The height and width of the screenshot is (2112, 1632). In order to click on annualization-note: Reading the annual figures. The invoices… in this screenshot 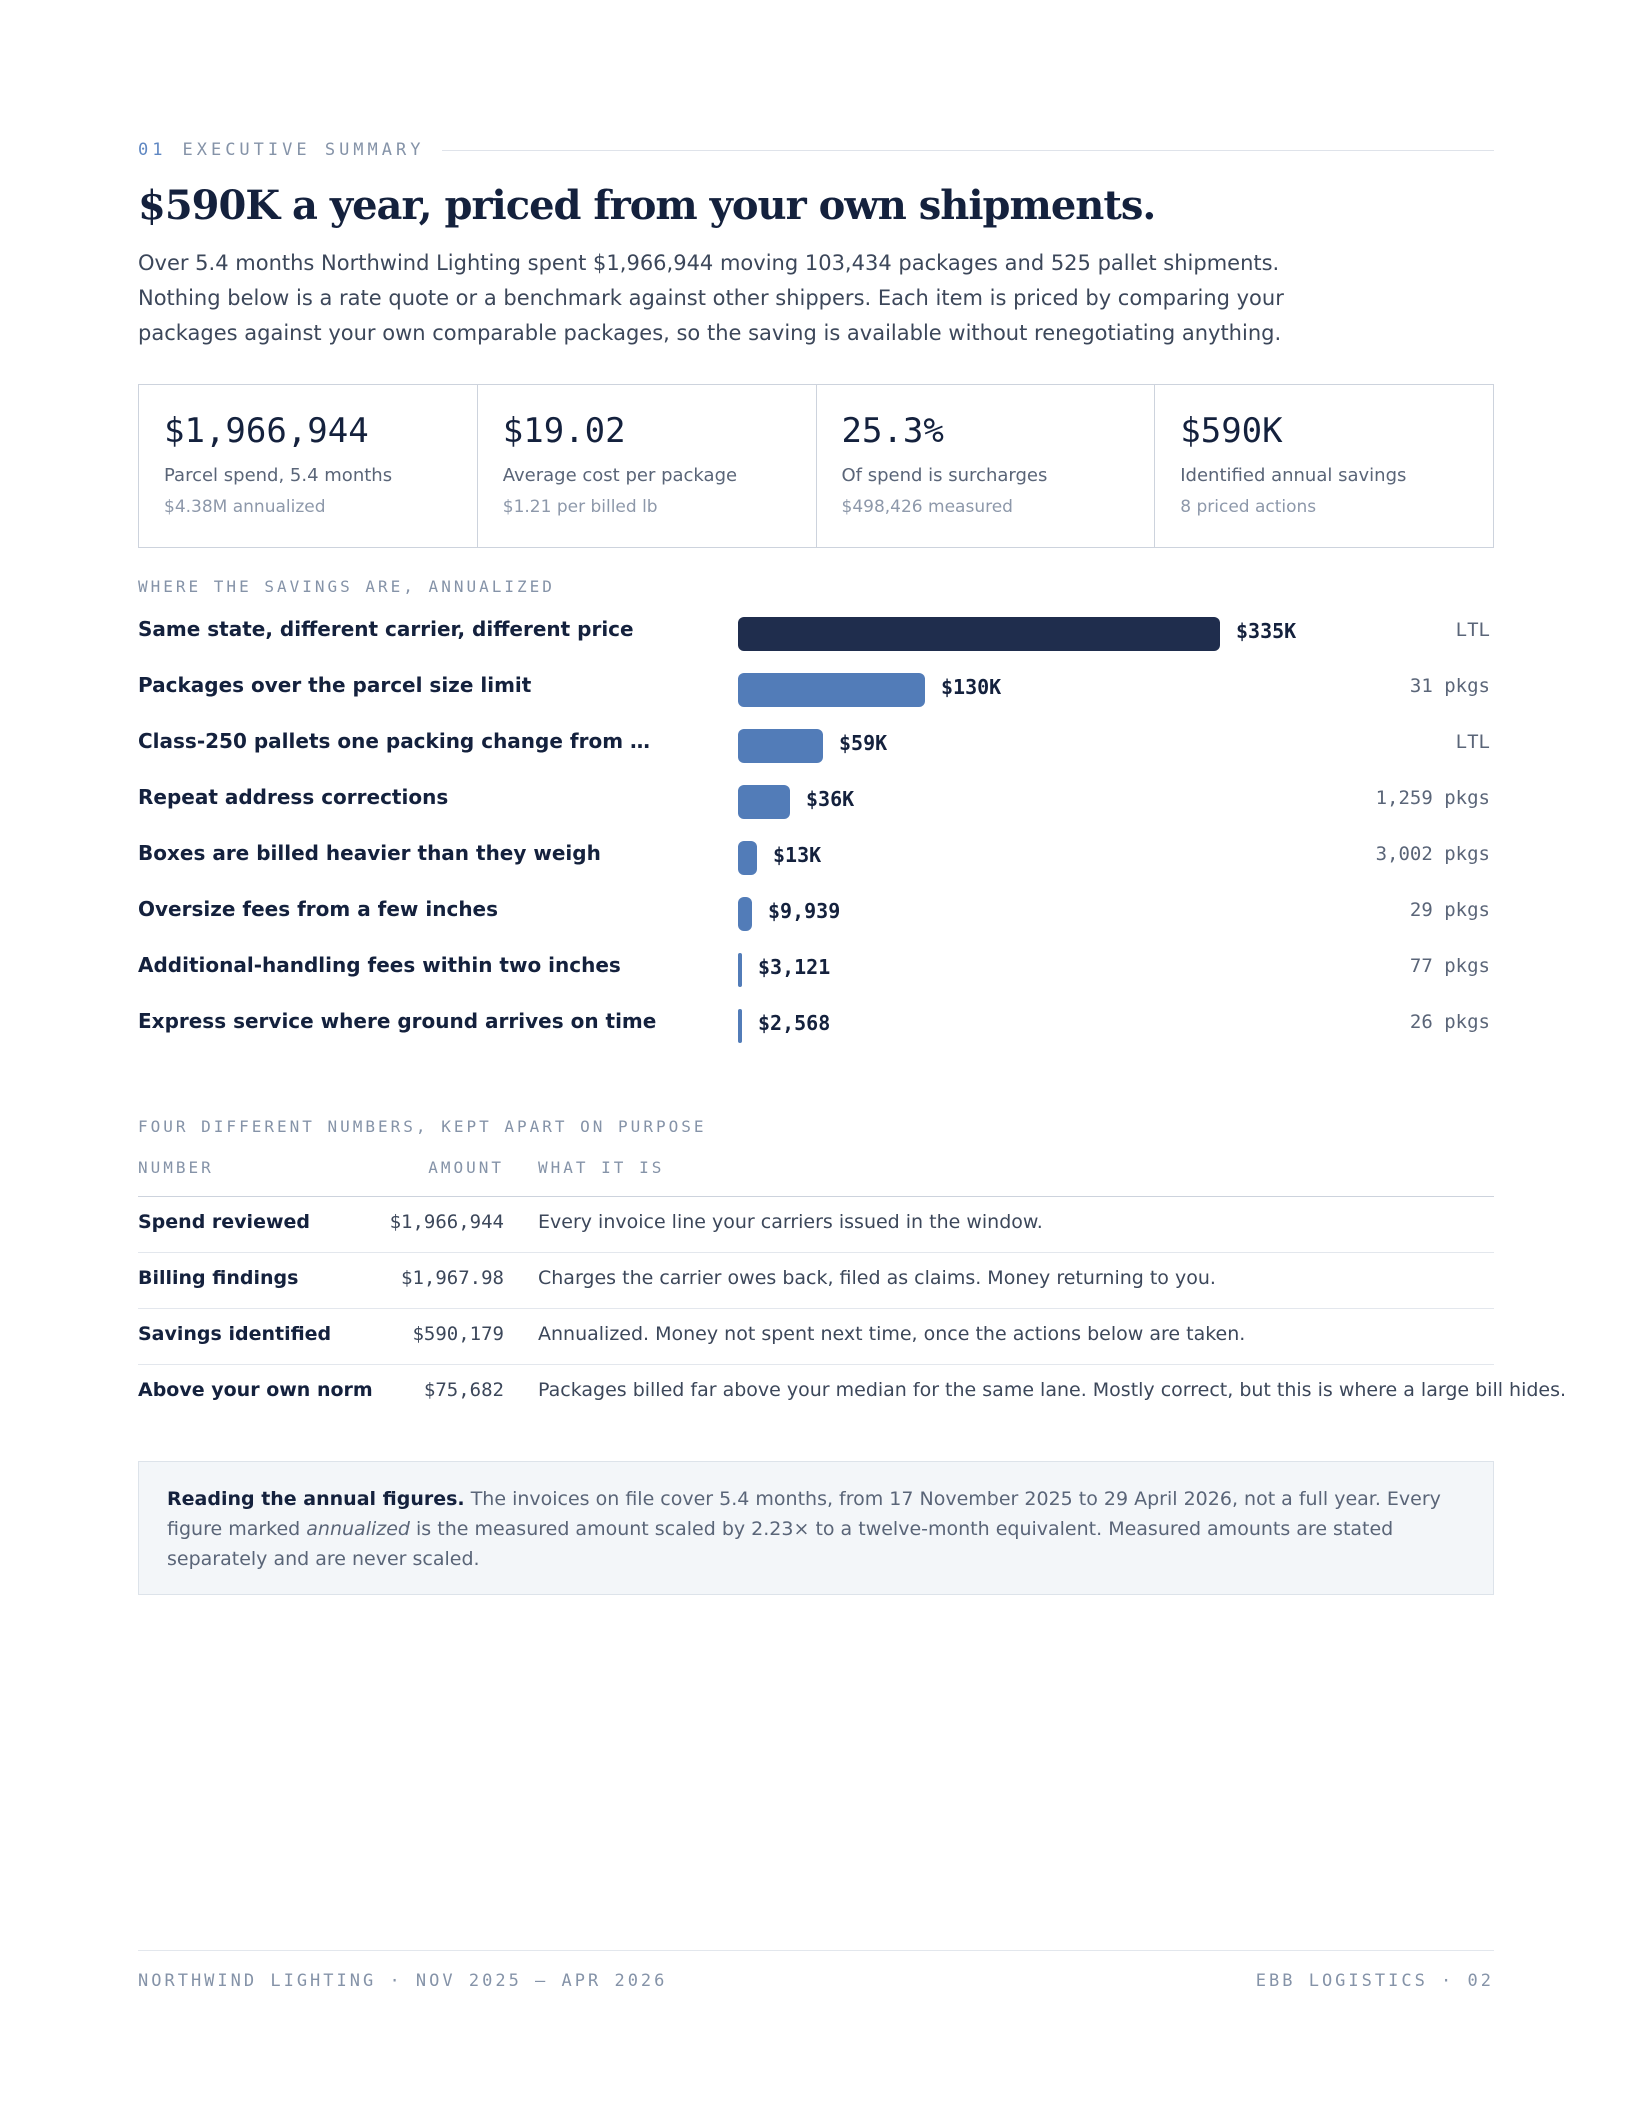, I will do `click(816, 1528)`.